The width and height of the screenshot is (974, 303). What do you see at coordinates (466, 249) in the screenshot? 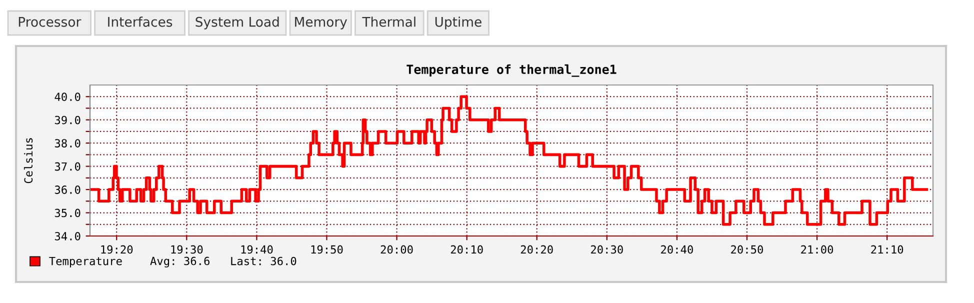
I see `x-tick-label: 20:10` at bounding box center [466, 249].